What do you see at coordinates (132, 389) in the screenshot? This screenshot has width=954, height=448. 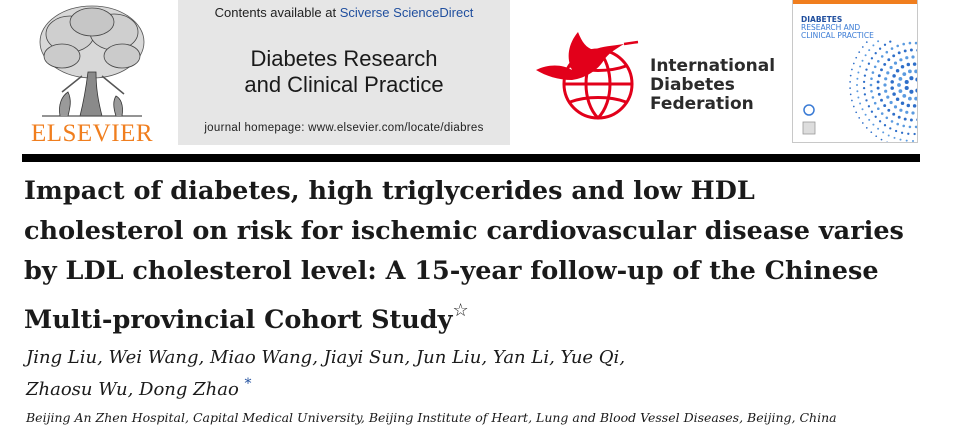 I see `authors-line2: Zhaosu Wu, Dong Zhao` at bounding box center [132, 389].